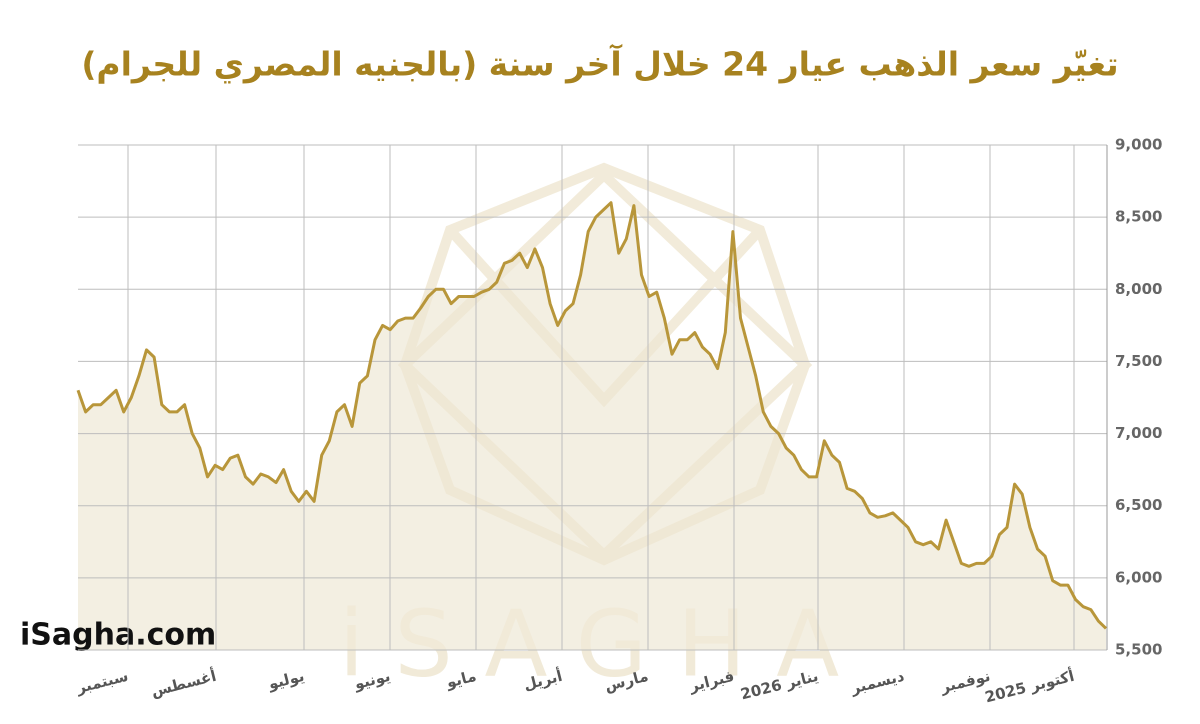 The width and height of the screenshot is (1200, 724). Describe the element at coordinates (1138, 650) in the screenshot. I see `y-tick-label: 5,500` at that location.